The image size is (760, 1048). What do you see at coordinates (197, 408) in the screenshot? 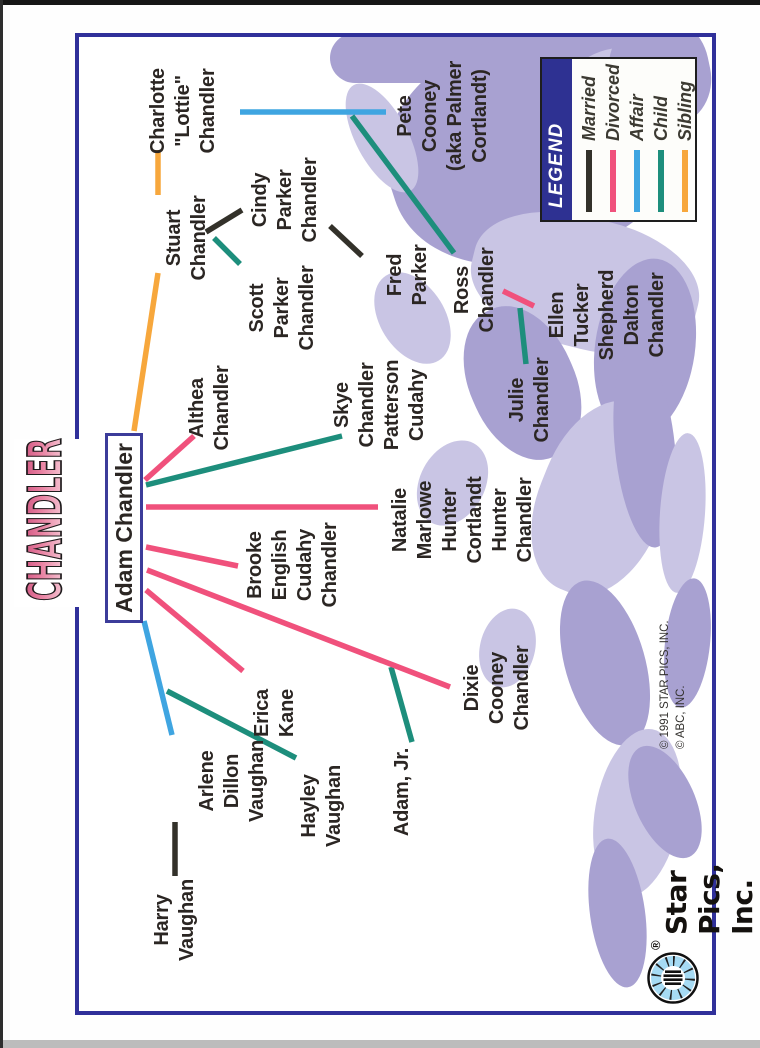
I see `person-name-line: Althea` at bounding box center [197, 408].